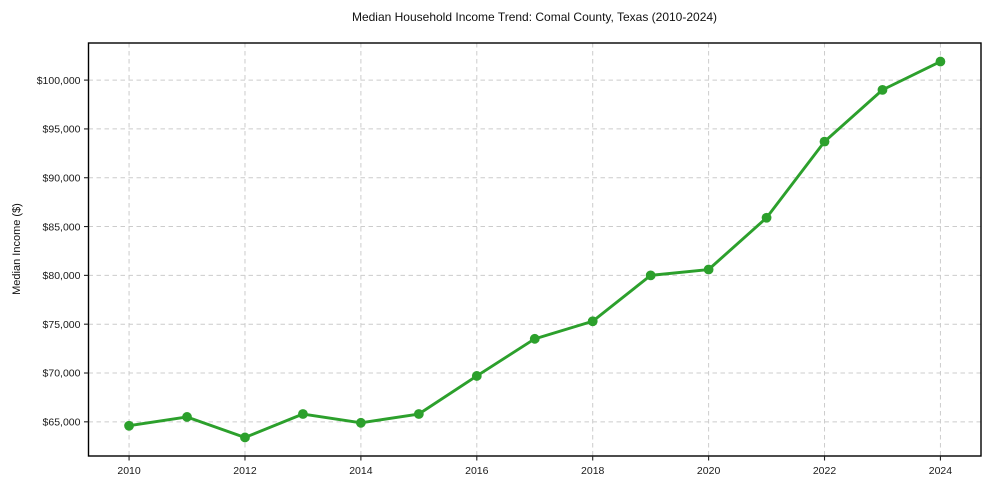 The height and width of the screenshot is (490, 989). Describe the element at coordinates (59, 81) in the screenshot. I see `y-tick-label: $100,000` at that location.